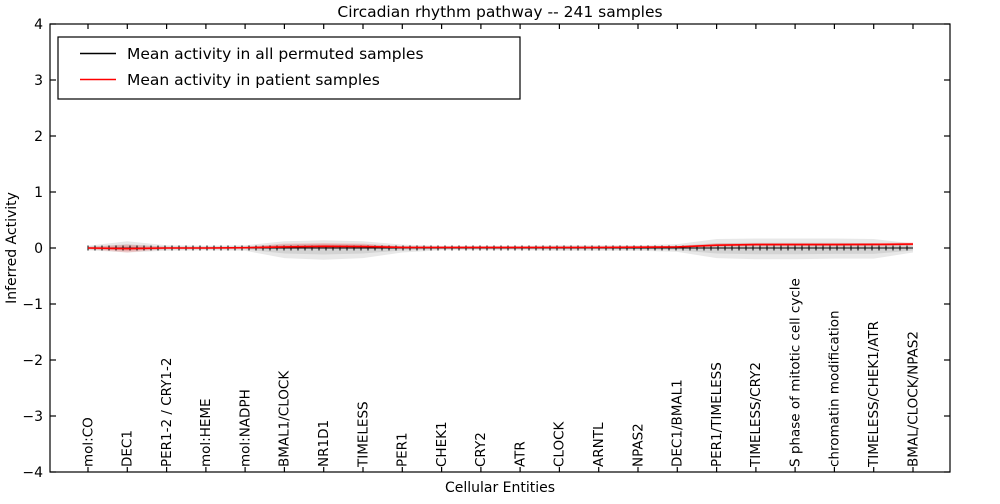 The image size is (1000, 504). I want to click on x-tick-label: S phase of mitotic cell cycle, so click(795, 372).